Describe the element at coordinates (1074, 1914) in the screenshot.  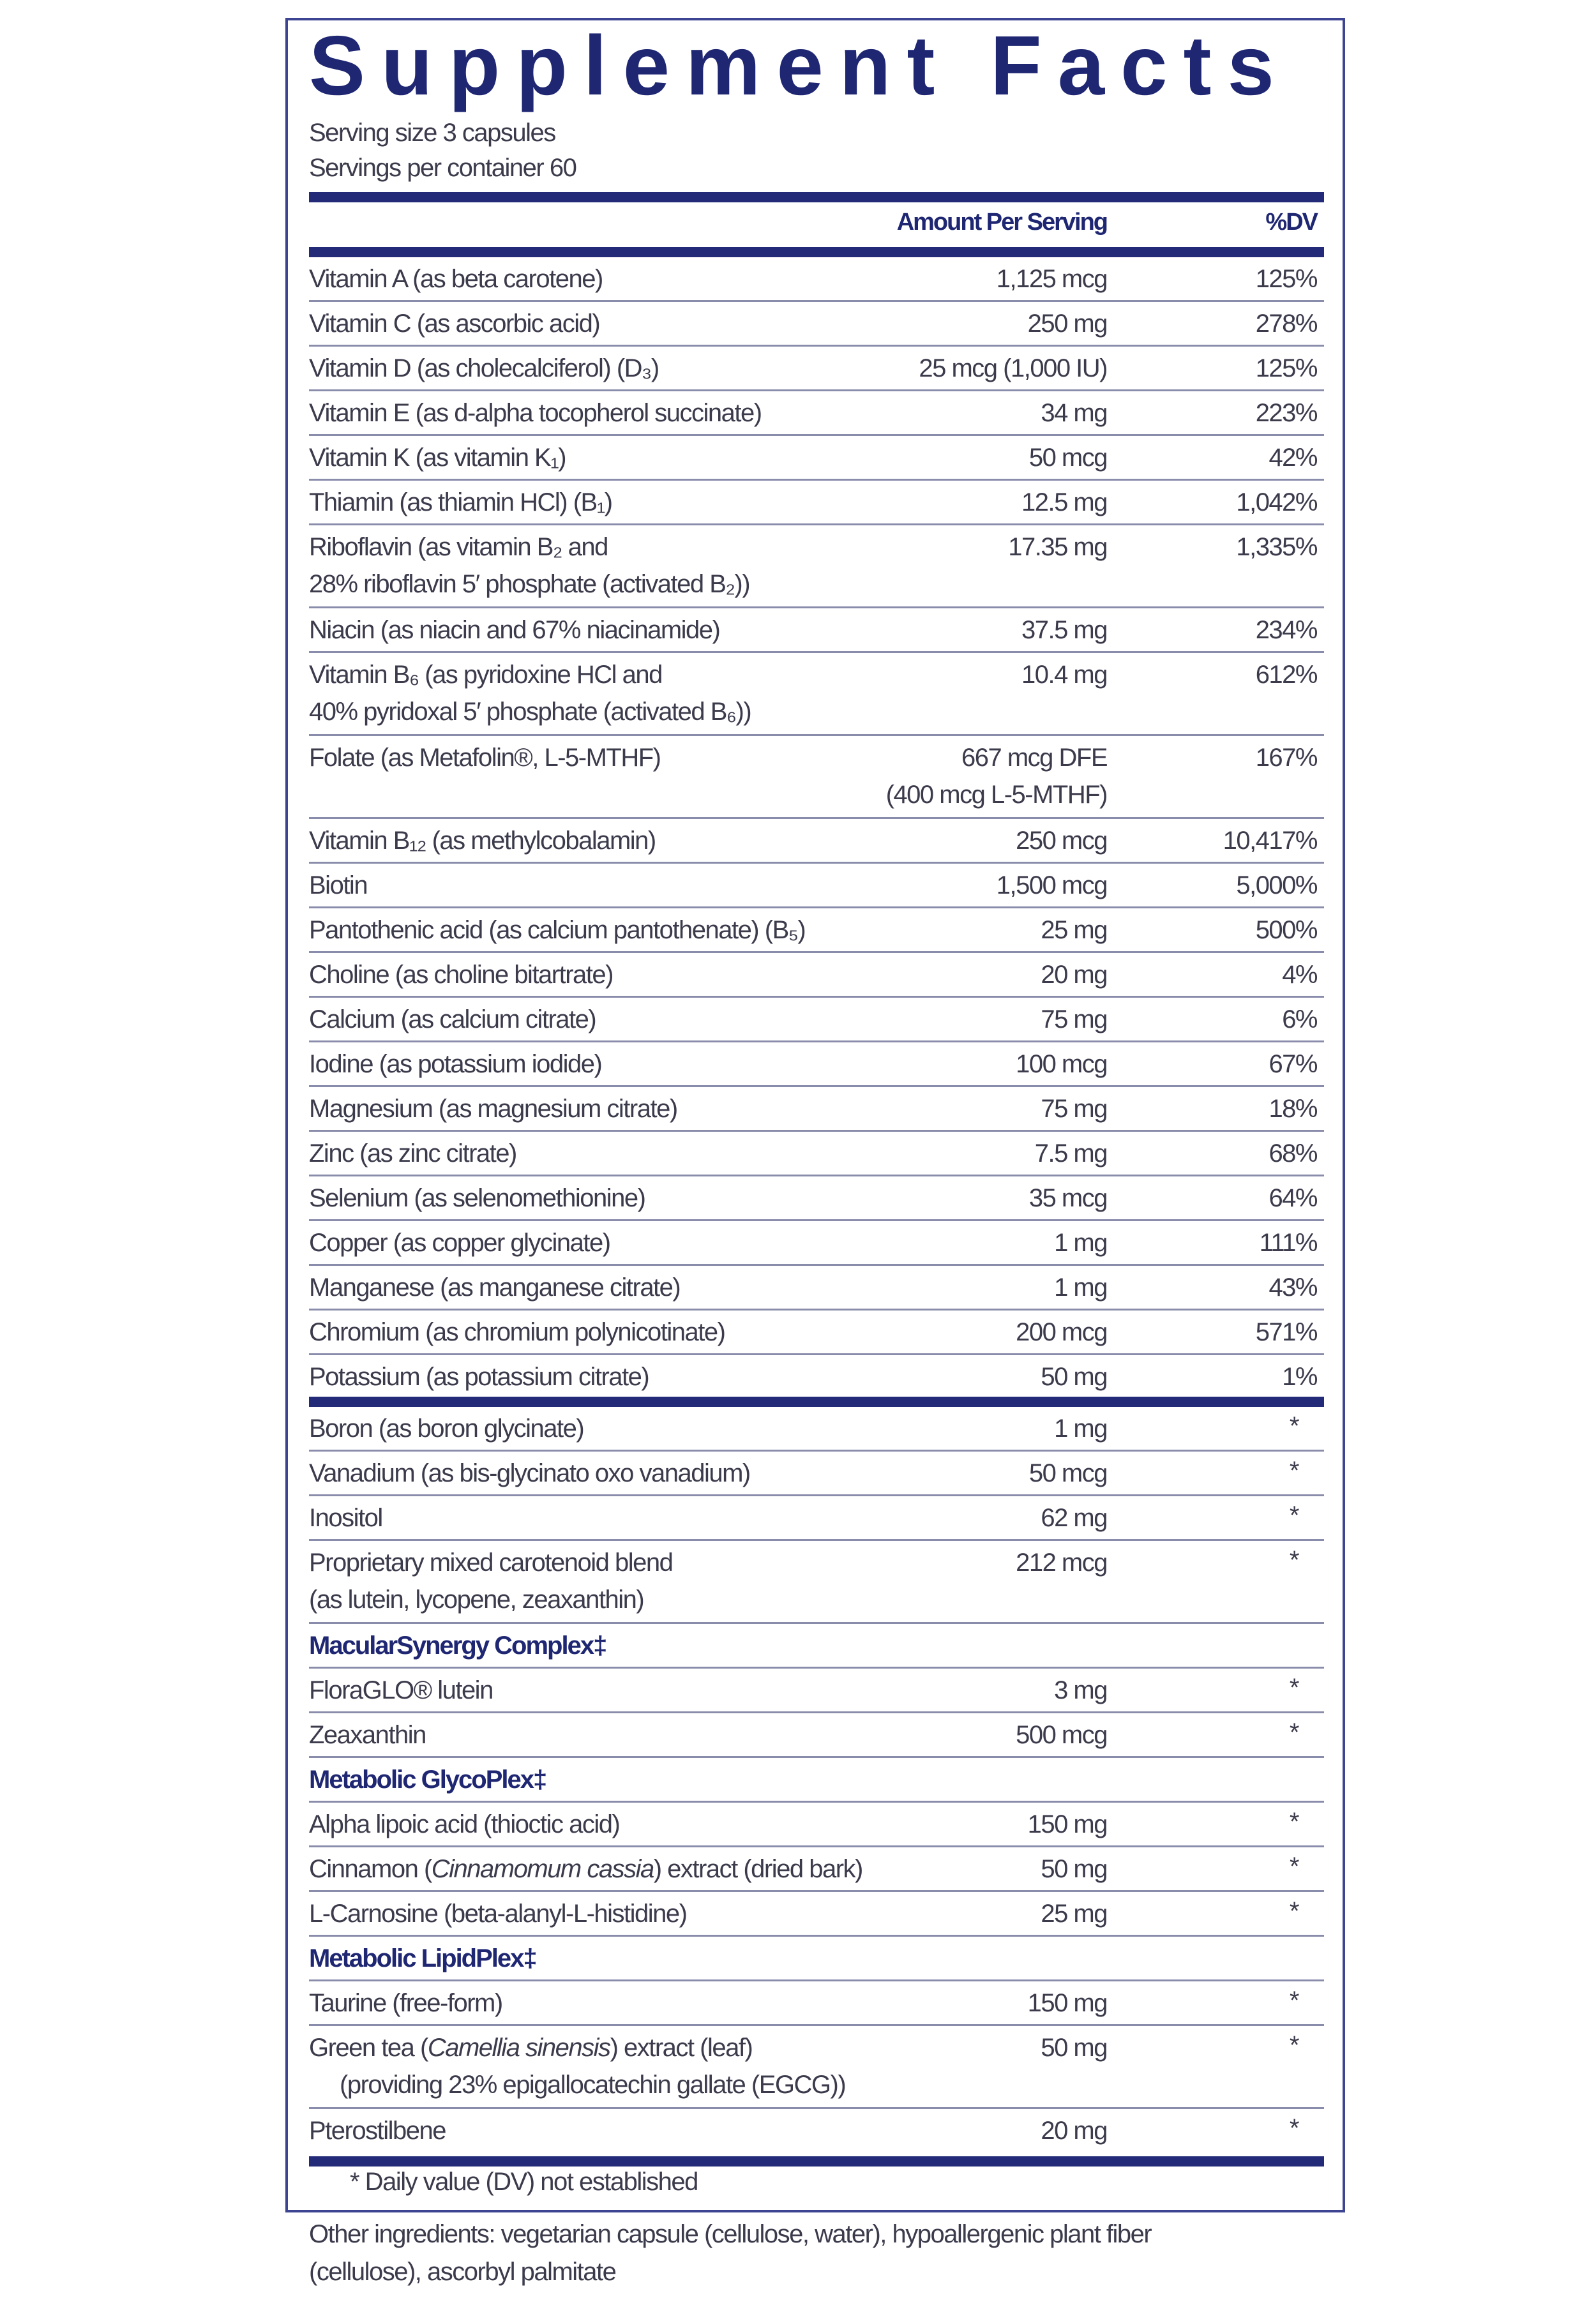
I see `amount-per-serving: 25 mg` at that location.